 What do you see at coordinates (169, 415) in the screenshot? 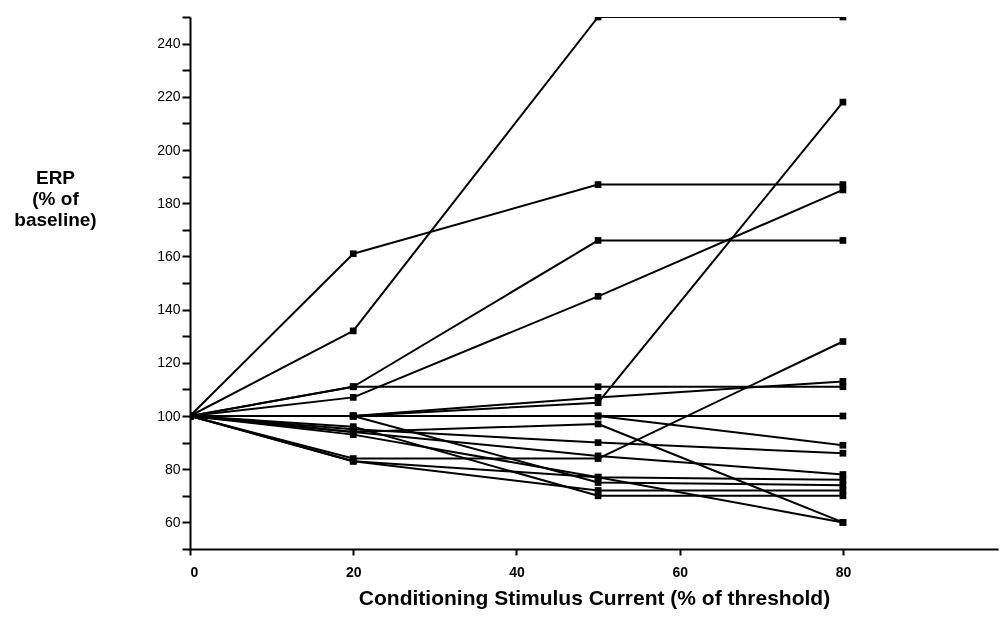
I see `y-tick-label: 100` at bounding box center [169, 415].